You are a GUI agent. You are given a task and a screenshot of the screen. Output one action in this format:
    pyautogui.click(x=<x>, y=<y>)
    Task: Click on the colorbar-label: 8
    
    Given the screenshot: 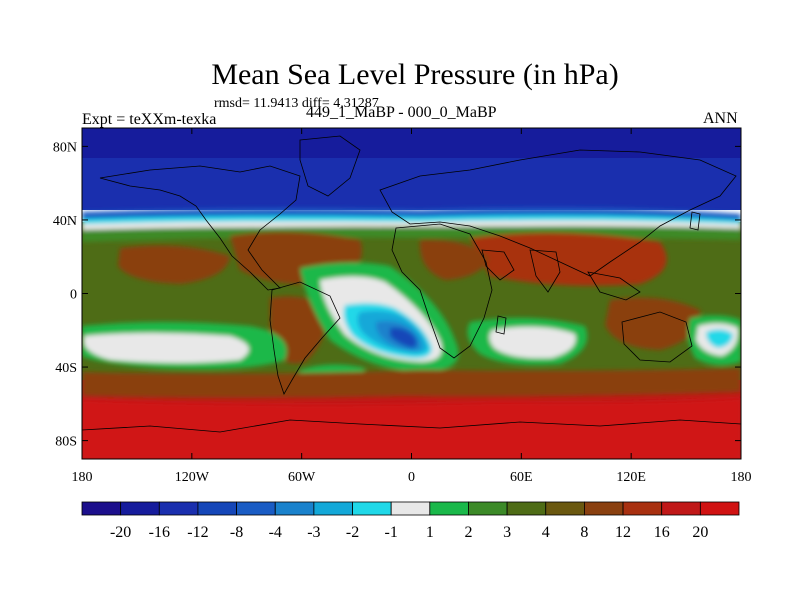 What is the action you would take?
    pyautogui.click(x=584, y=532)
    